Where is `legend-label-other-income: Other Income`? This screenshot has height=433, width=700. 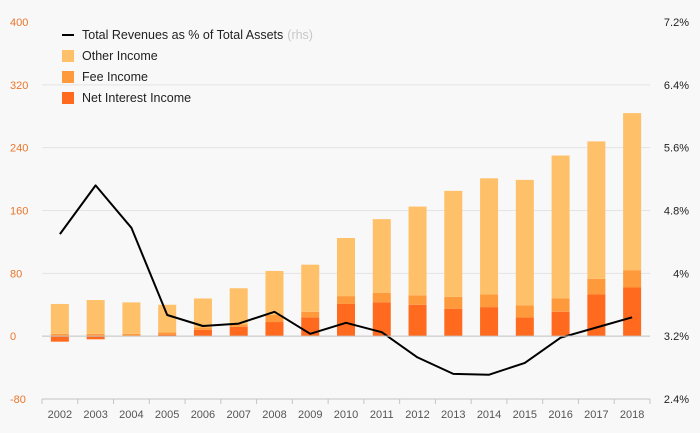 legend-label-other-income: Other Income is located at coordinates (120, 56).